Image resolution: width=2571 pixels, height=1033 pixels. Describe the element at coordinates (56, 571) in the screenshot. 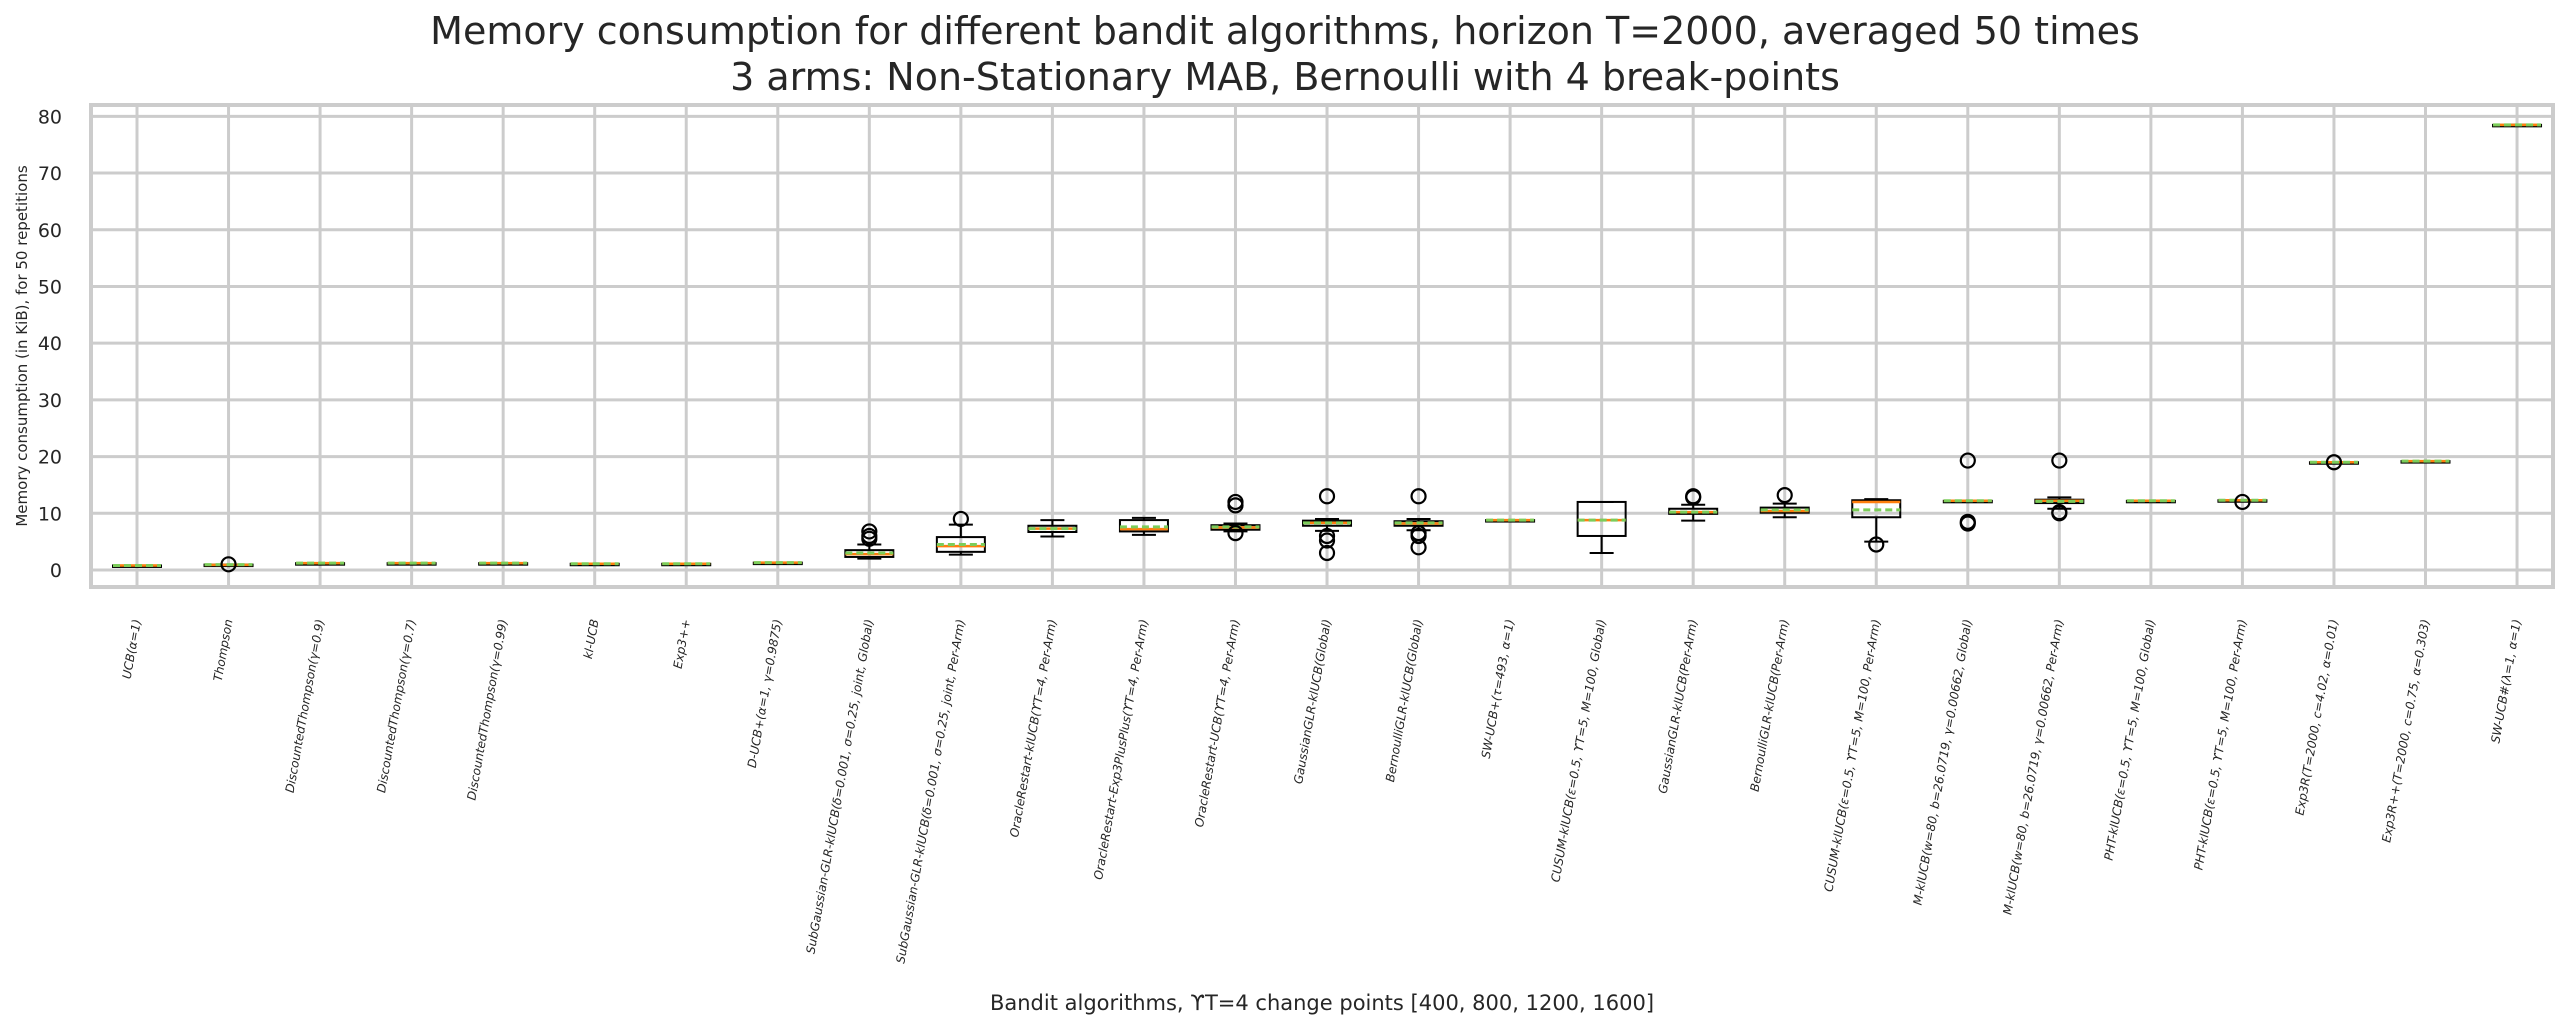

I see `y-tick-label: 0` at that location.